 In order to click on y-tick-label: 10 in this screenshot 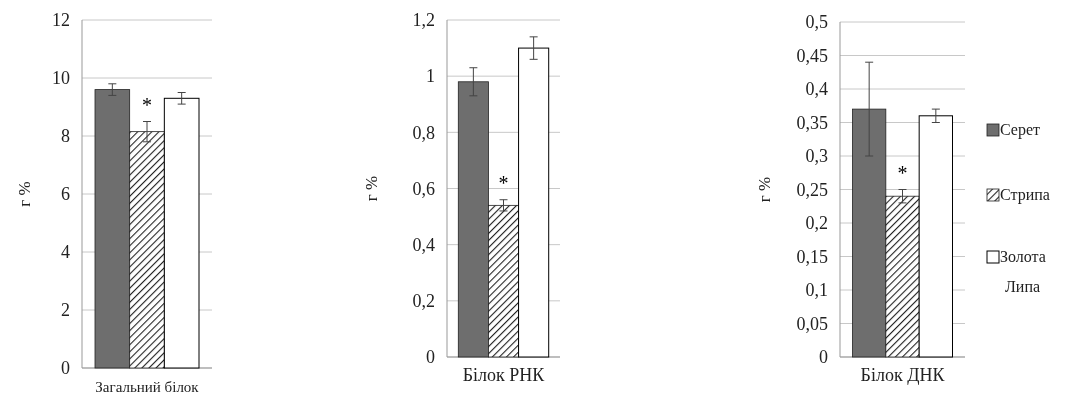, I will do `click(61, 78)`.